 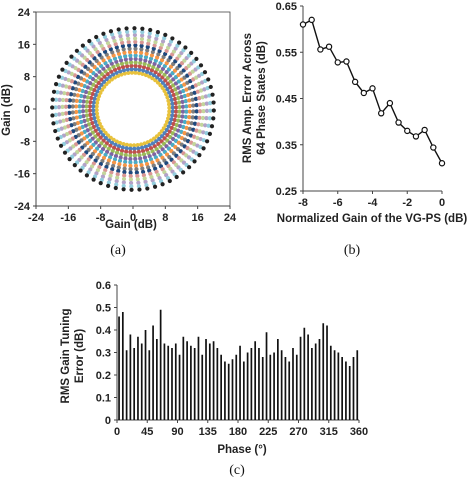 What do you see at coordinates (103, 286) in the screenshot?
I see `panel-c-y-tick-label: 0.6` at bounding box center [103, 286].